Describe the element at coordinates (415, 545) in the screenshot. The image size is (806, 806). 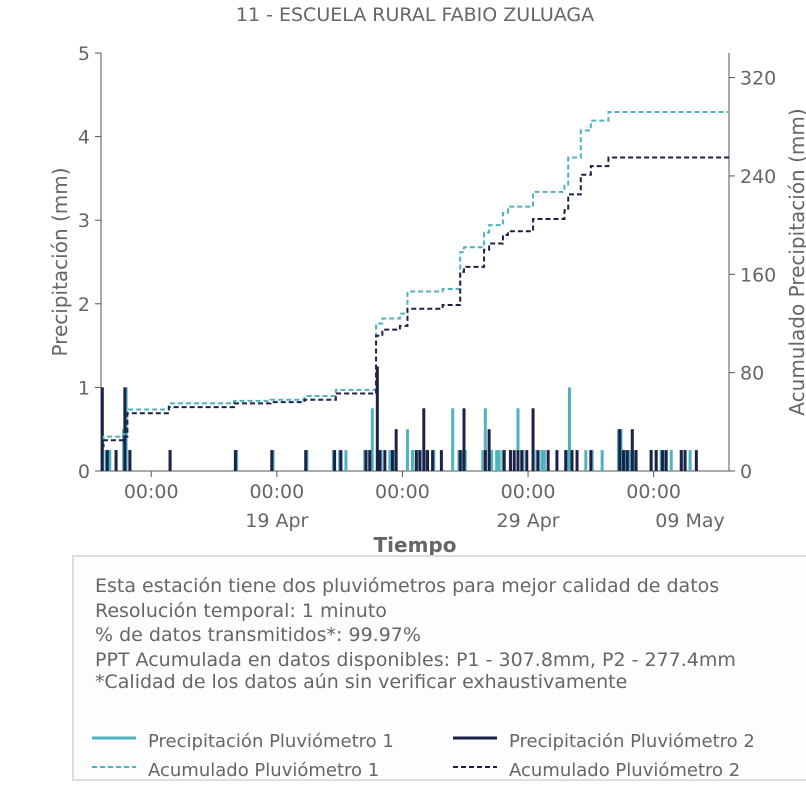
I see `x-axis-label: Tiempo` at that location.